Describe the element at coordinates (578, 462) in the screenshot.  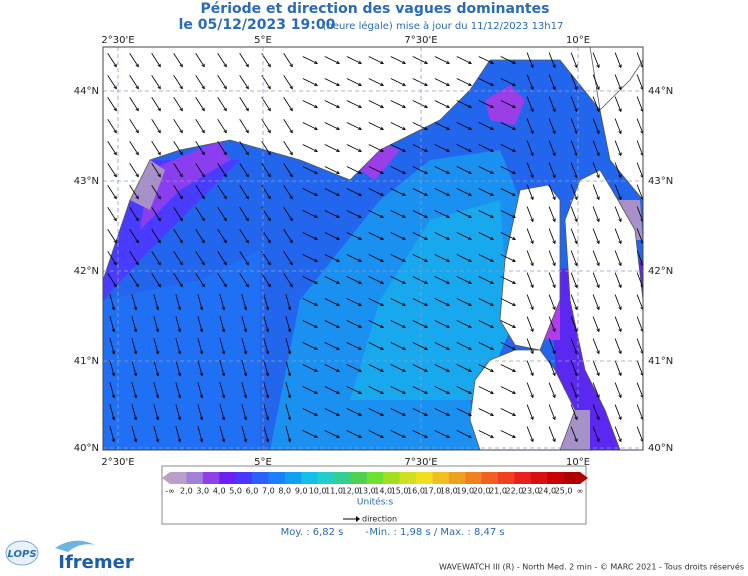
I see `lon-label: 10°E` at that location.